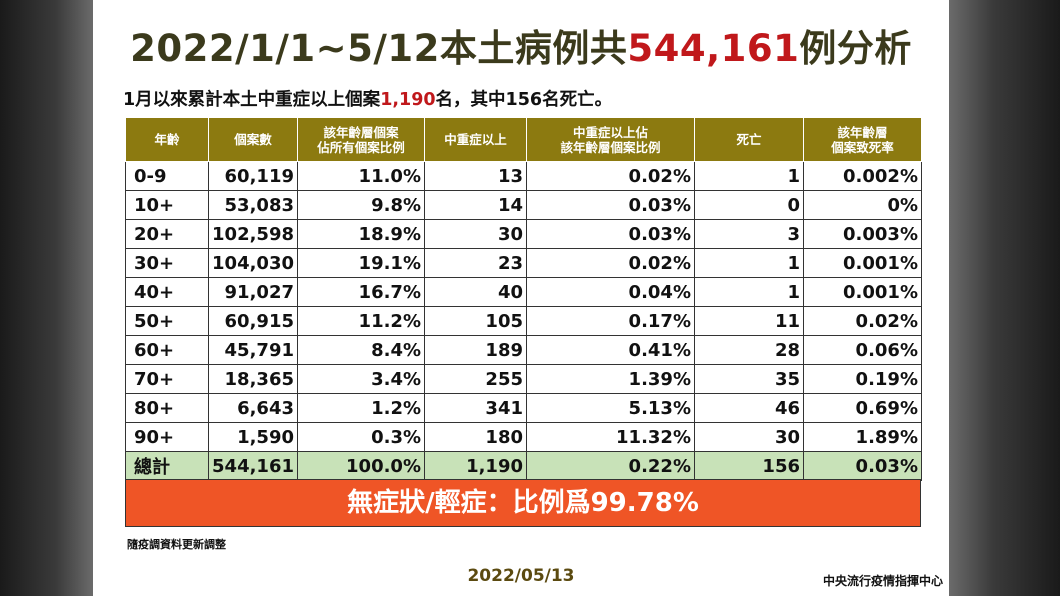  Describe the element at coordinates (862, 408) in the screenshot. I see `cell-fatality-rate: 0.69%` at that location.